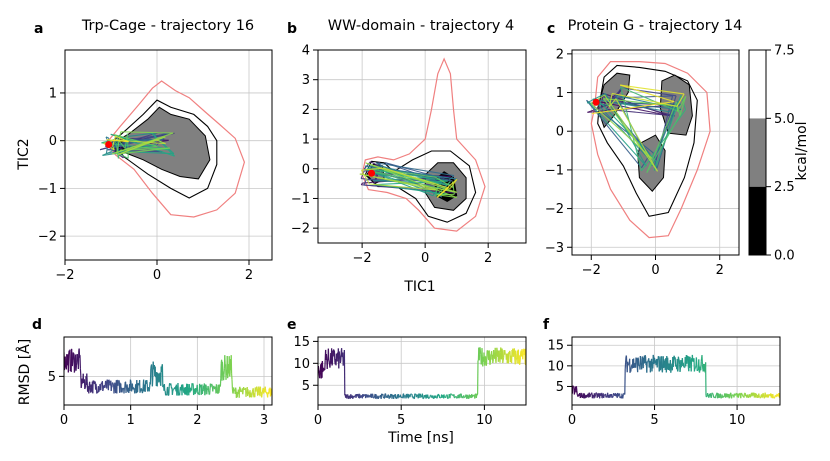  What do you see at coordinates (423, 144) in the screenshot?
I see `panel-b-outer-contour` at bounding box center [423, 144].